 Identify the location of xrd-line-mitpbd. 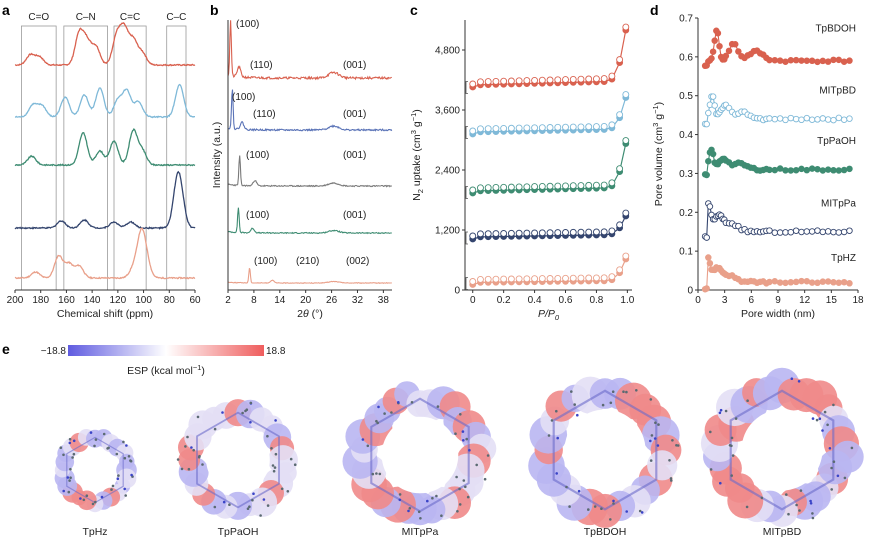
(310, 110).